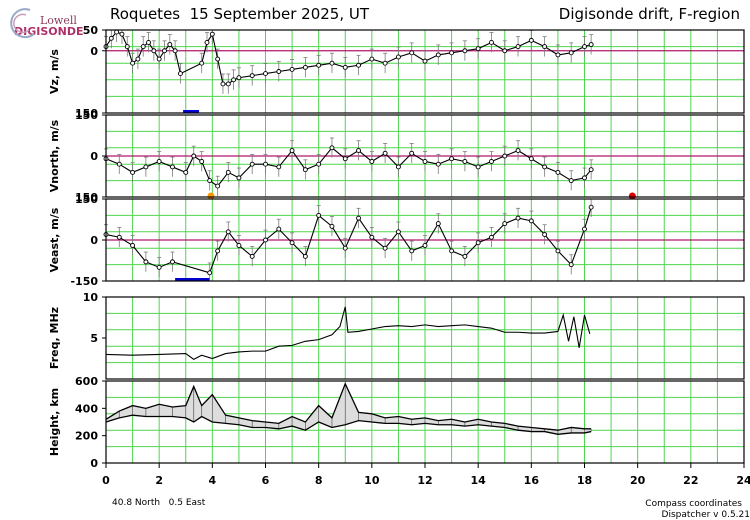 The image size is (750, 520). I want to click on panel-height, so click(423, 422).